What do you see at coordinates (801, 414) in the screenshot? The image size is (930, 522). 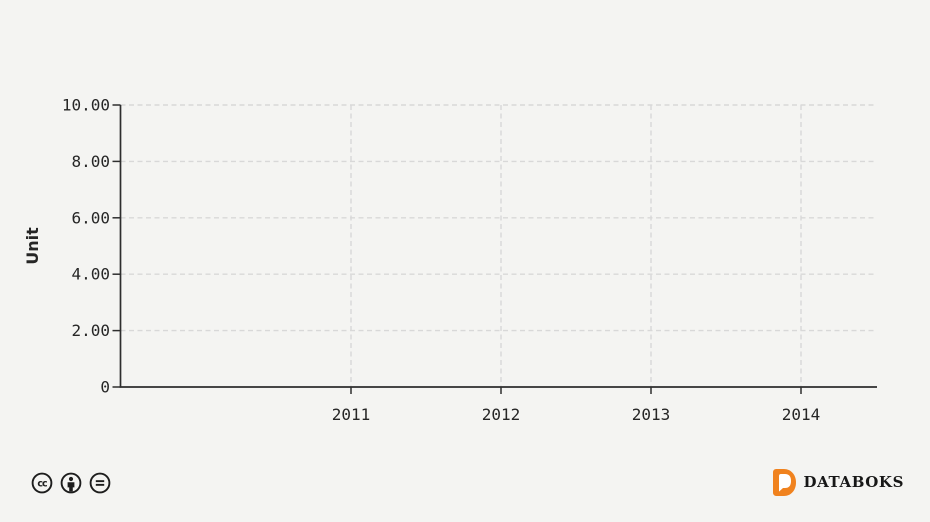 I see `x-tick-label: 2014` at bounding box center [801, 414].